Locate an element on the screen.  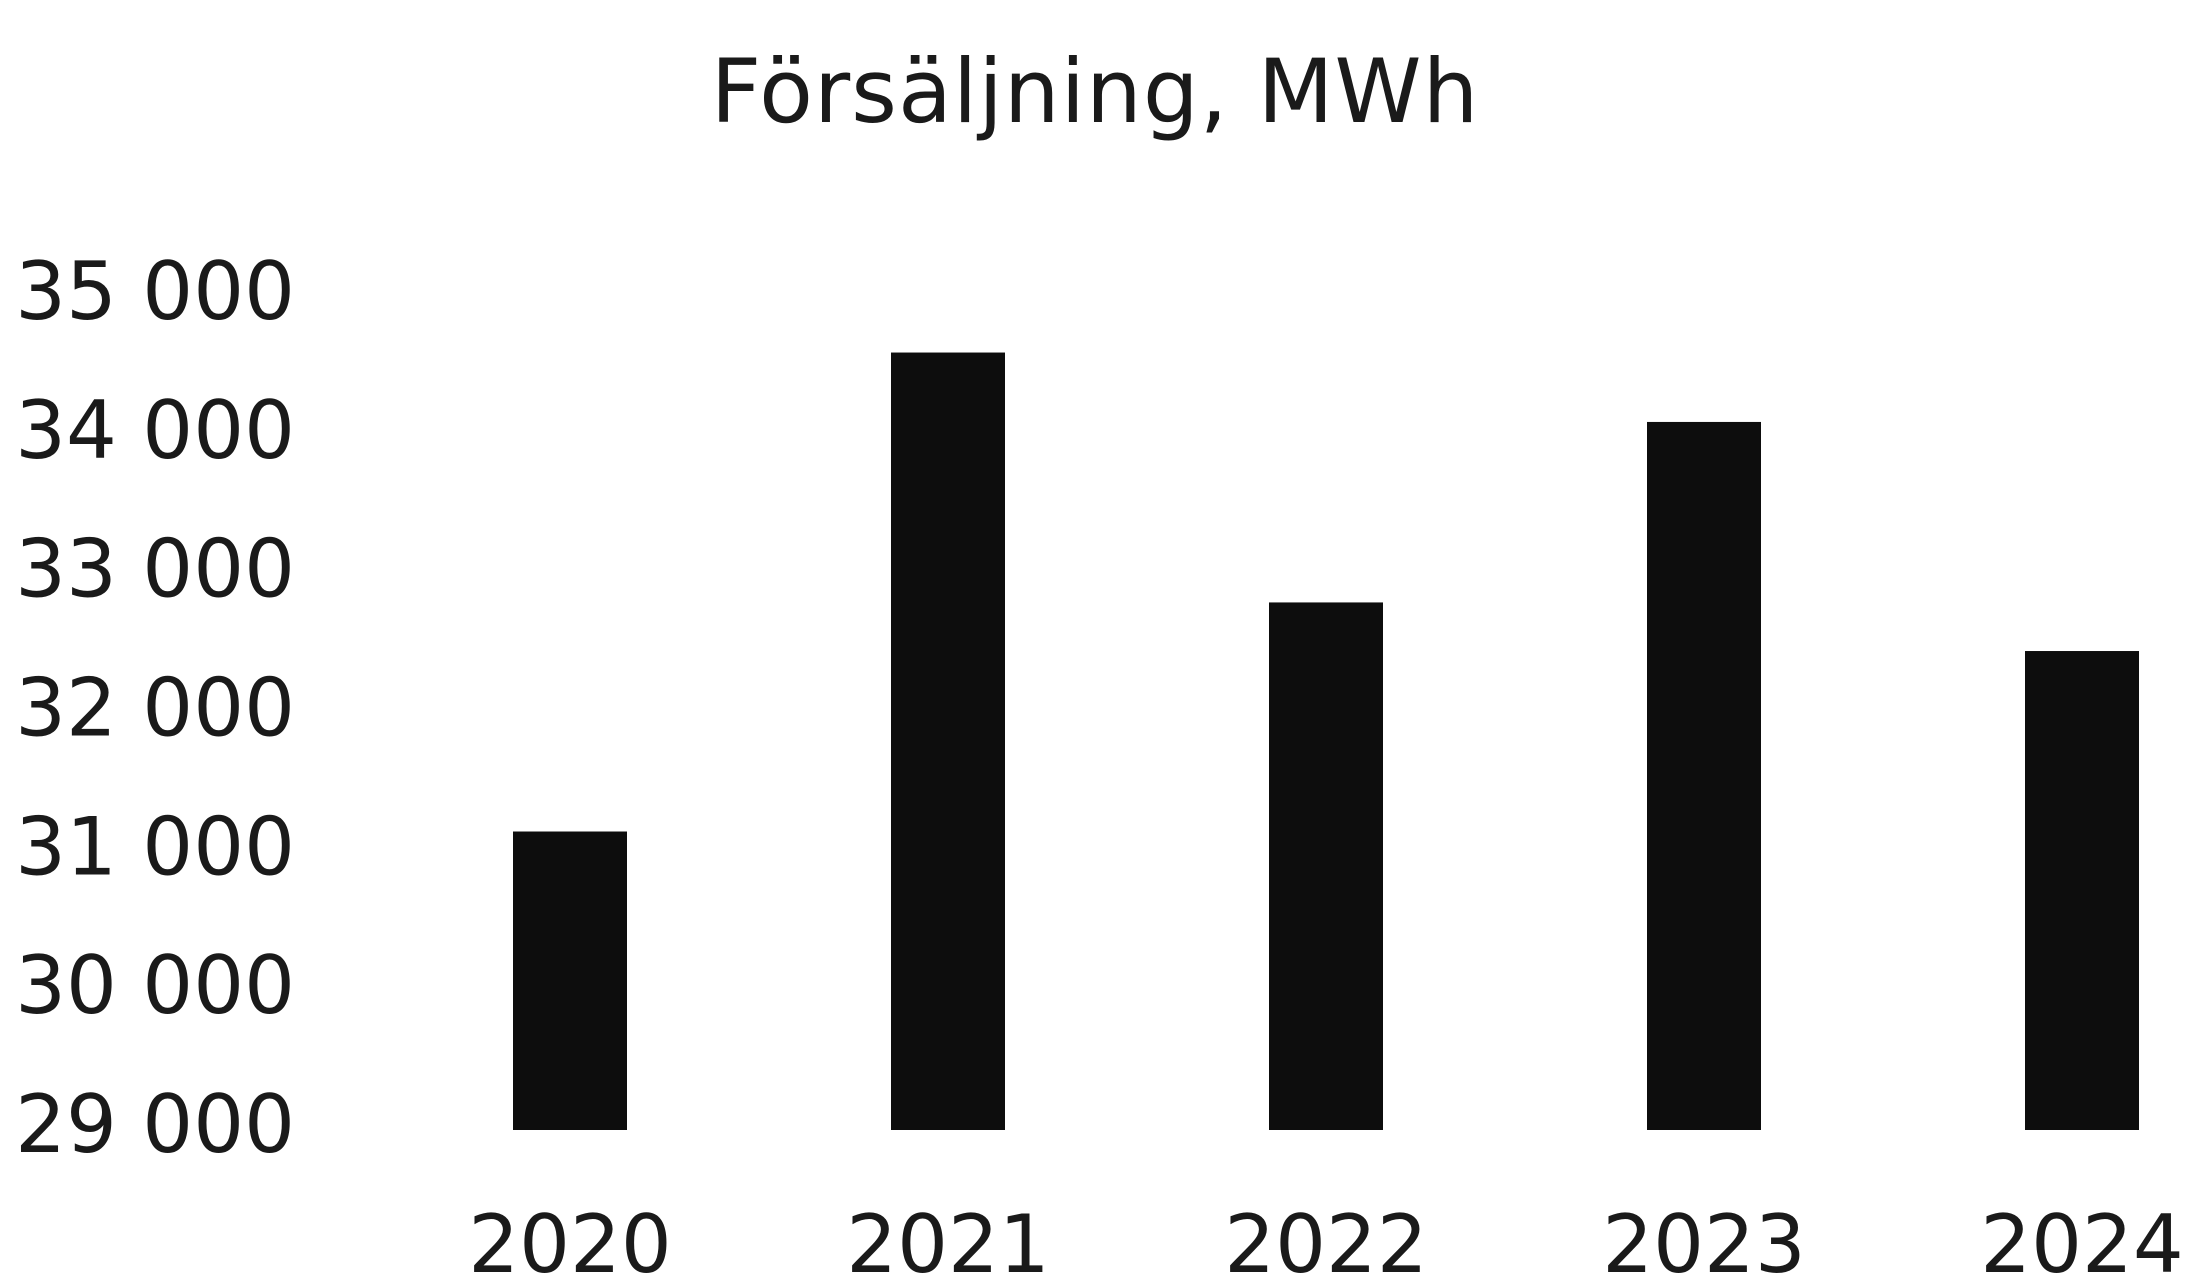
x-tick-label: 2022 is located at coordinates (1326, 1239).